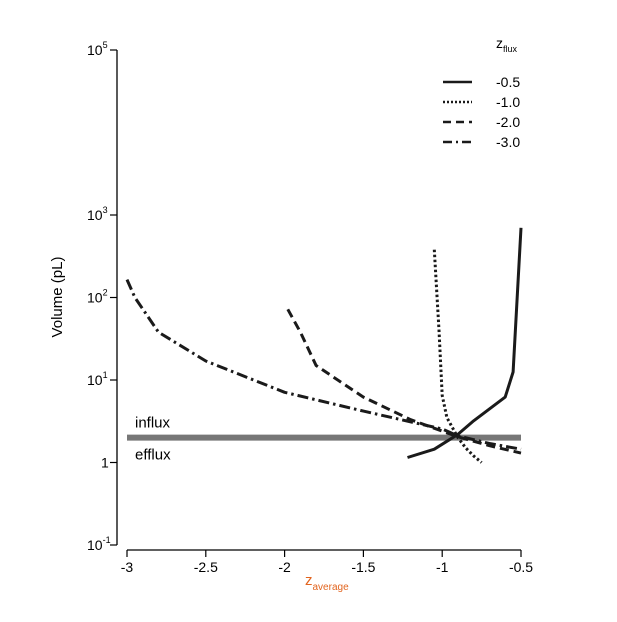 Image resolution: width=617 pixels, height=622 pixels. I want to click on y-tick-label: 10³, so click(97, 214).